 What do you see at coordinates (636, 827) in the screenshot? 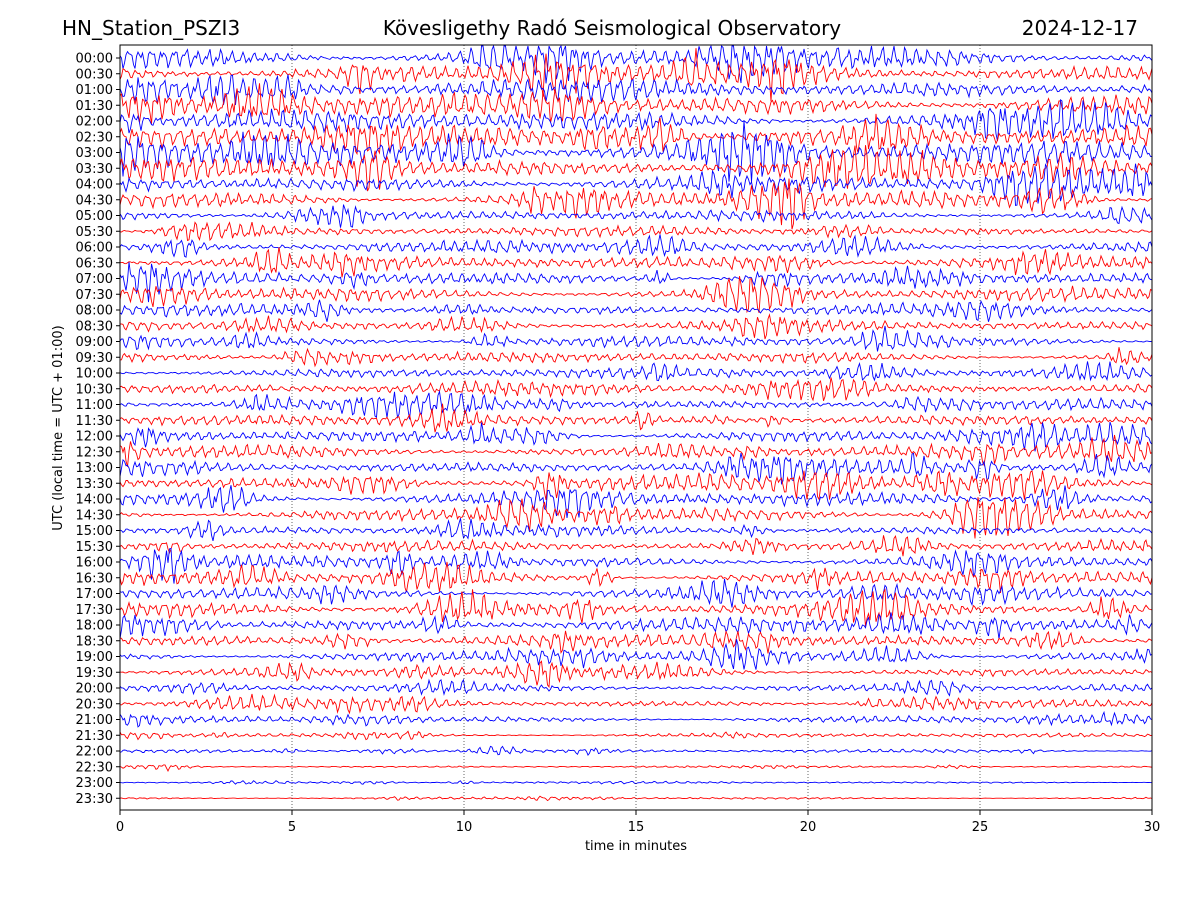
I see `x-tick-label: 15` at bounding box center [636, 827].